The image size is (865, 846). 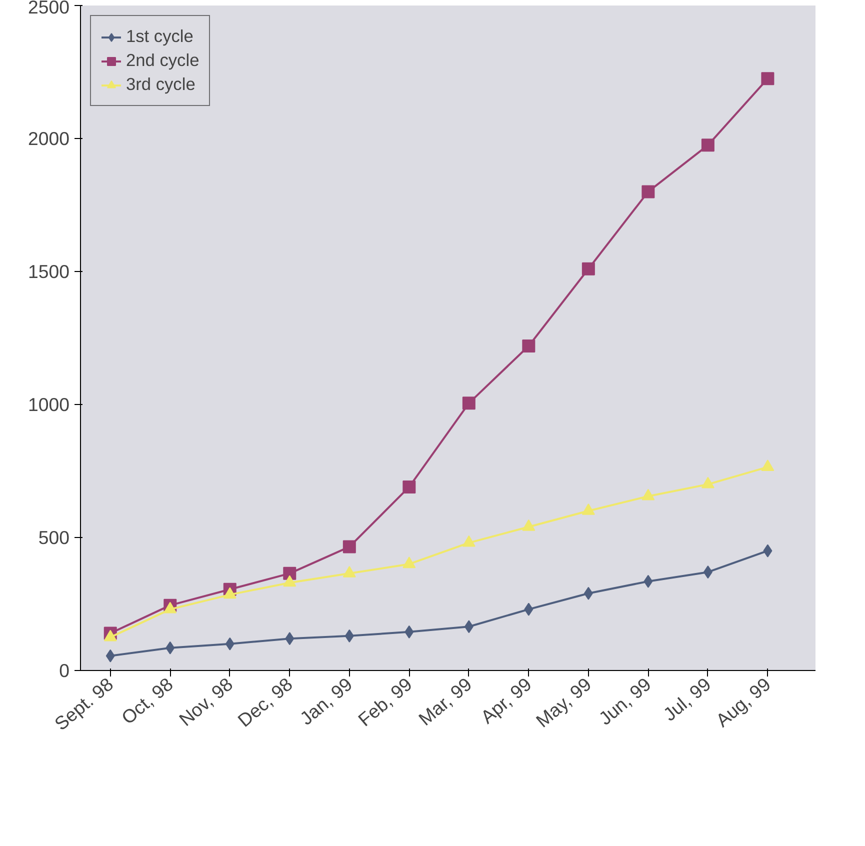 What do you see at coordinates (49, 138) in the screenshot?
I see `y-tick-label: 2000` at bounding box center [49, 138].